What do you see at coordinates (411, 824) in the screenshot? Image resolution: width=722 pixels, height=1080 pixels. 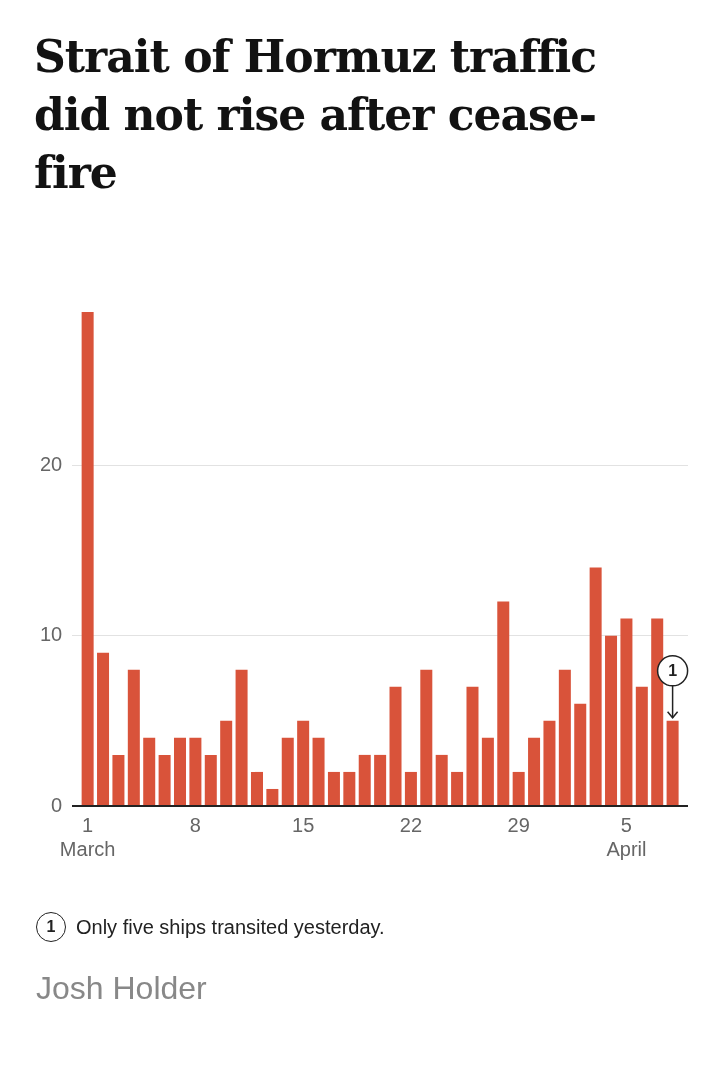 I see `x-tick-label: 22` at bounding box center [411, 824].